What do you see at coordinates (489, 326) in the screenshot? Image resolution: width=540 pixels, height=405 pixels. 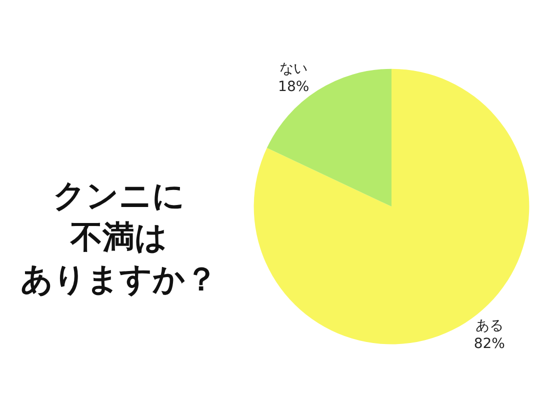 I see `slice-label: ある` at bounding box center [489, 326].